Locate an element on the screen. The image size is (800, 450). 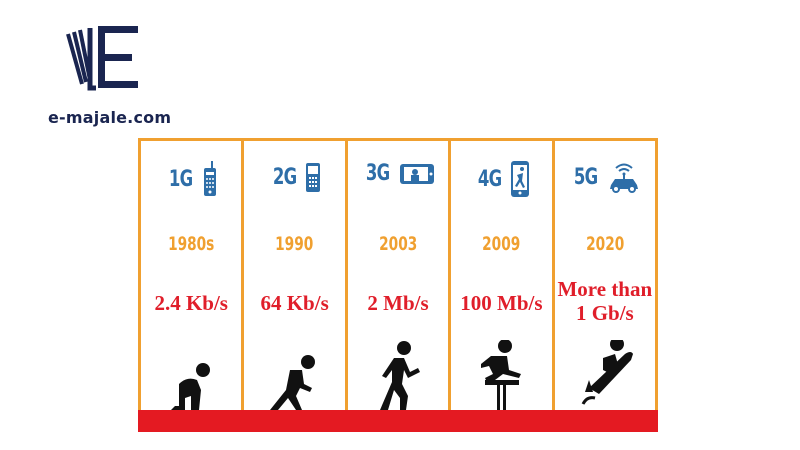
rocket-rider-icon is located at coordinates (607, 372).